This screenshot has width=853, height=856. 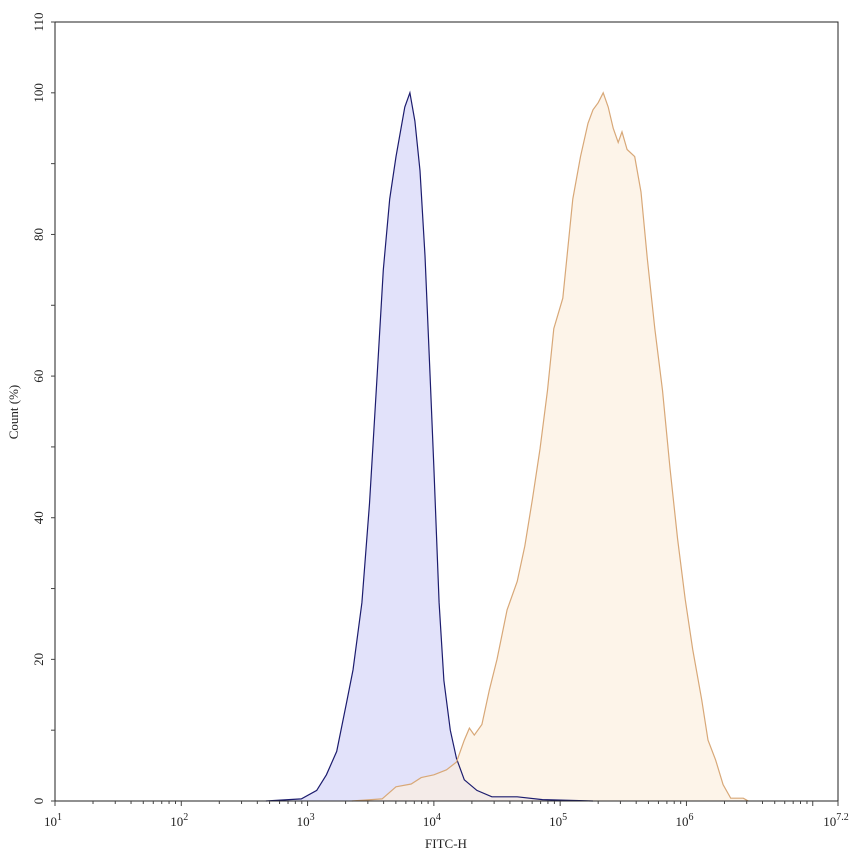 What do you see at coordinates (38, 376) in the screenshot?
I see `y-tick-label: 60` at bounding box center [38, 376].